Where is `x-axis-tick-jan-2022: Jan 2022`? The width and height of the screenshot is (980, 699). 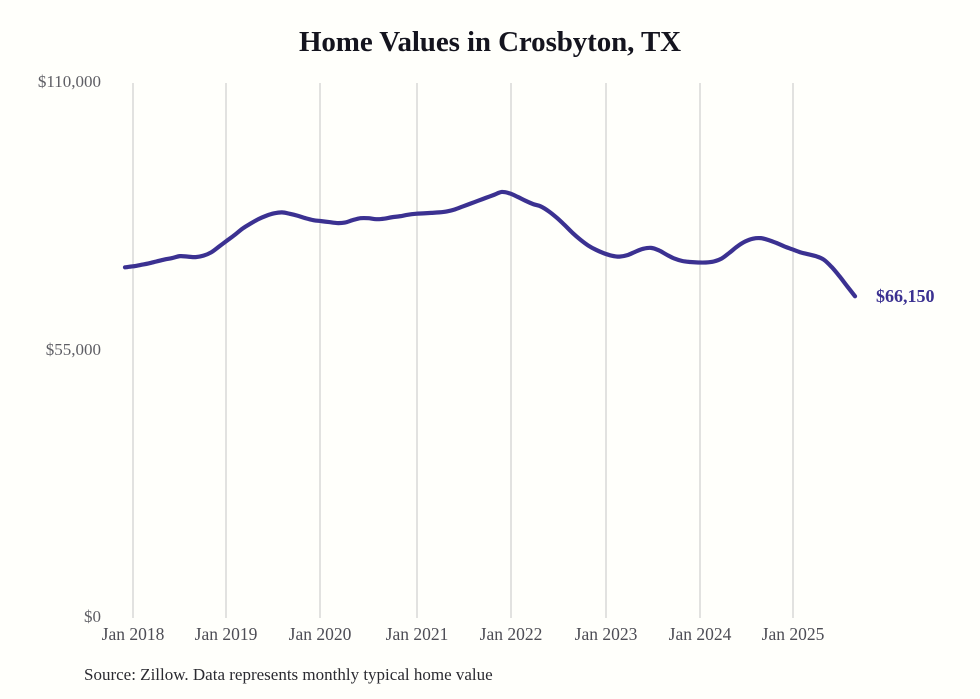
x-axis-tick-jan-2022: Jan 2022 is located at coordinates (511, 634).